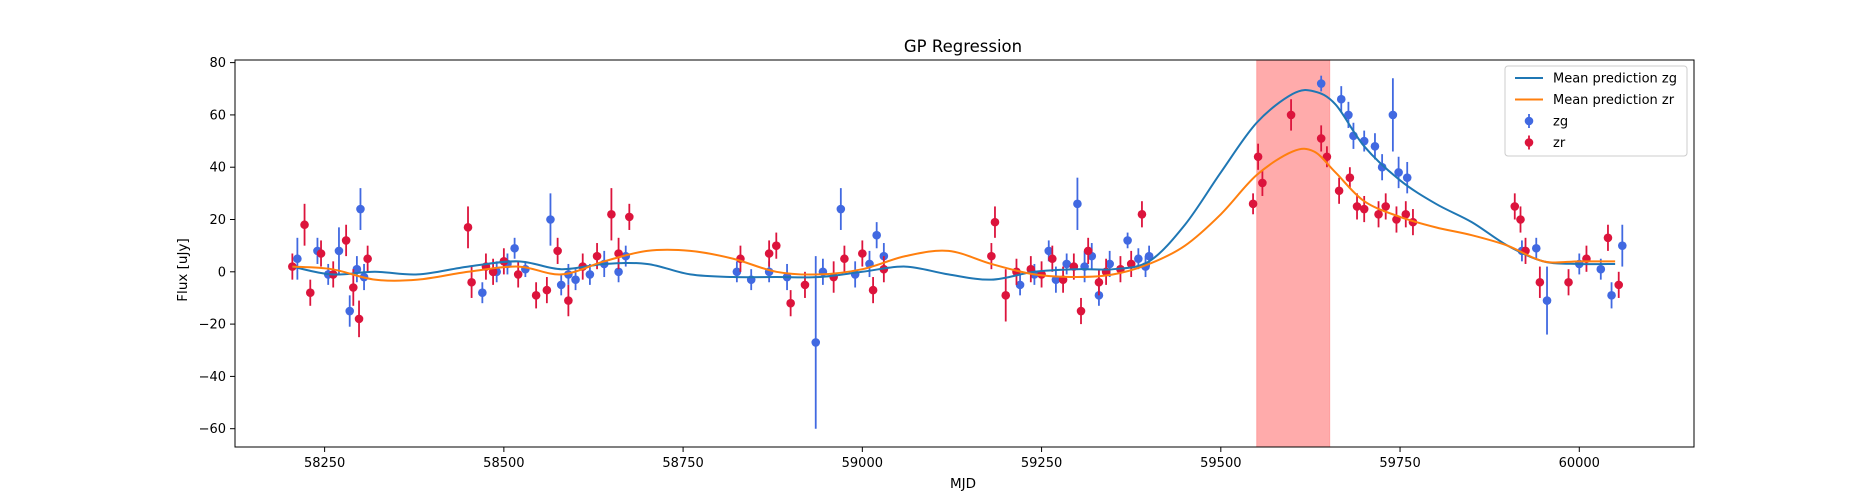  I want to click on x-tick-label: 59500, so click(1220, 463).